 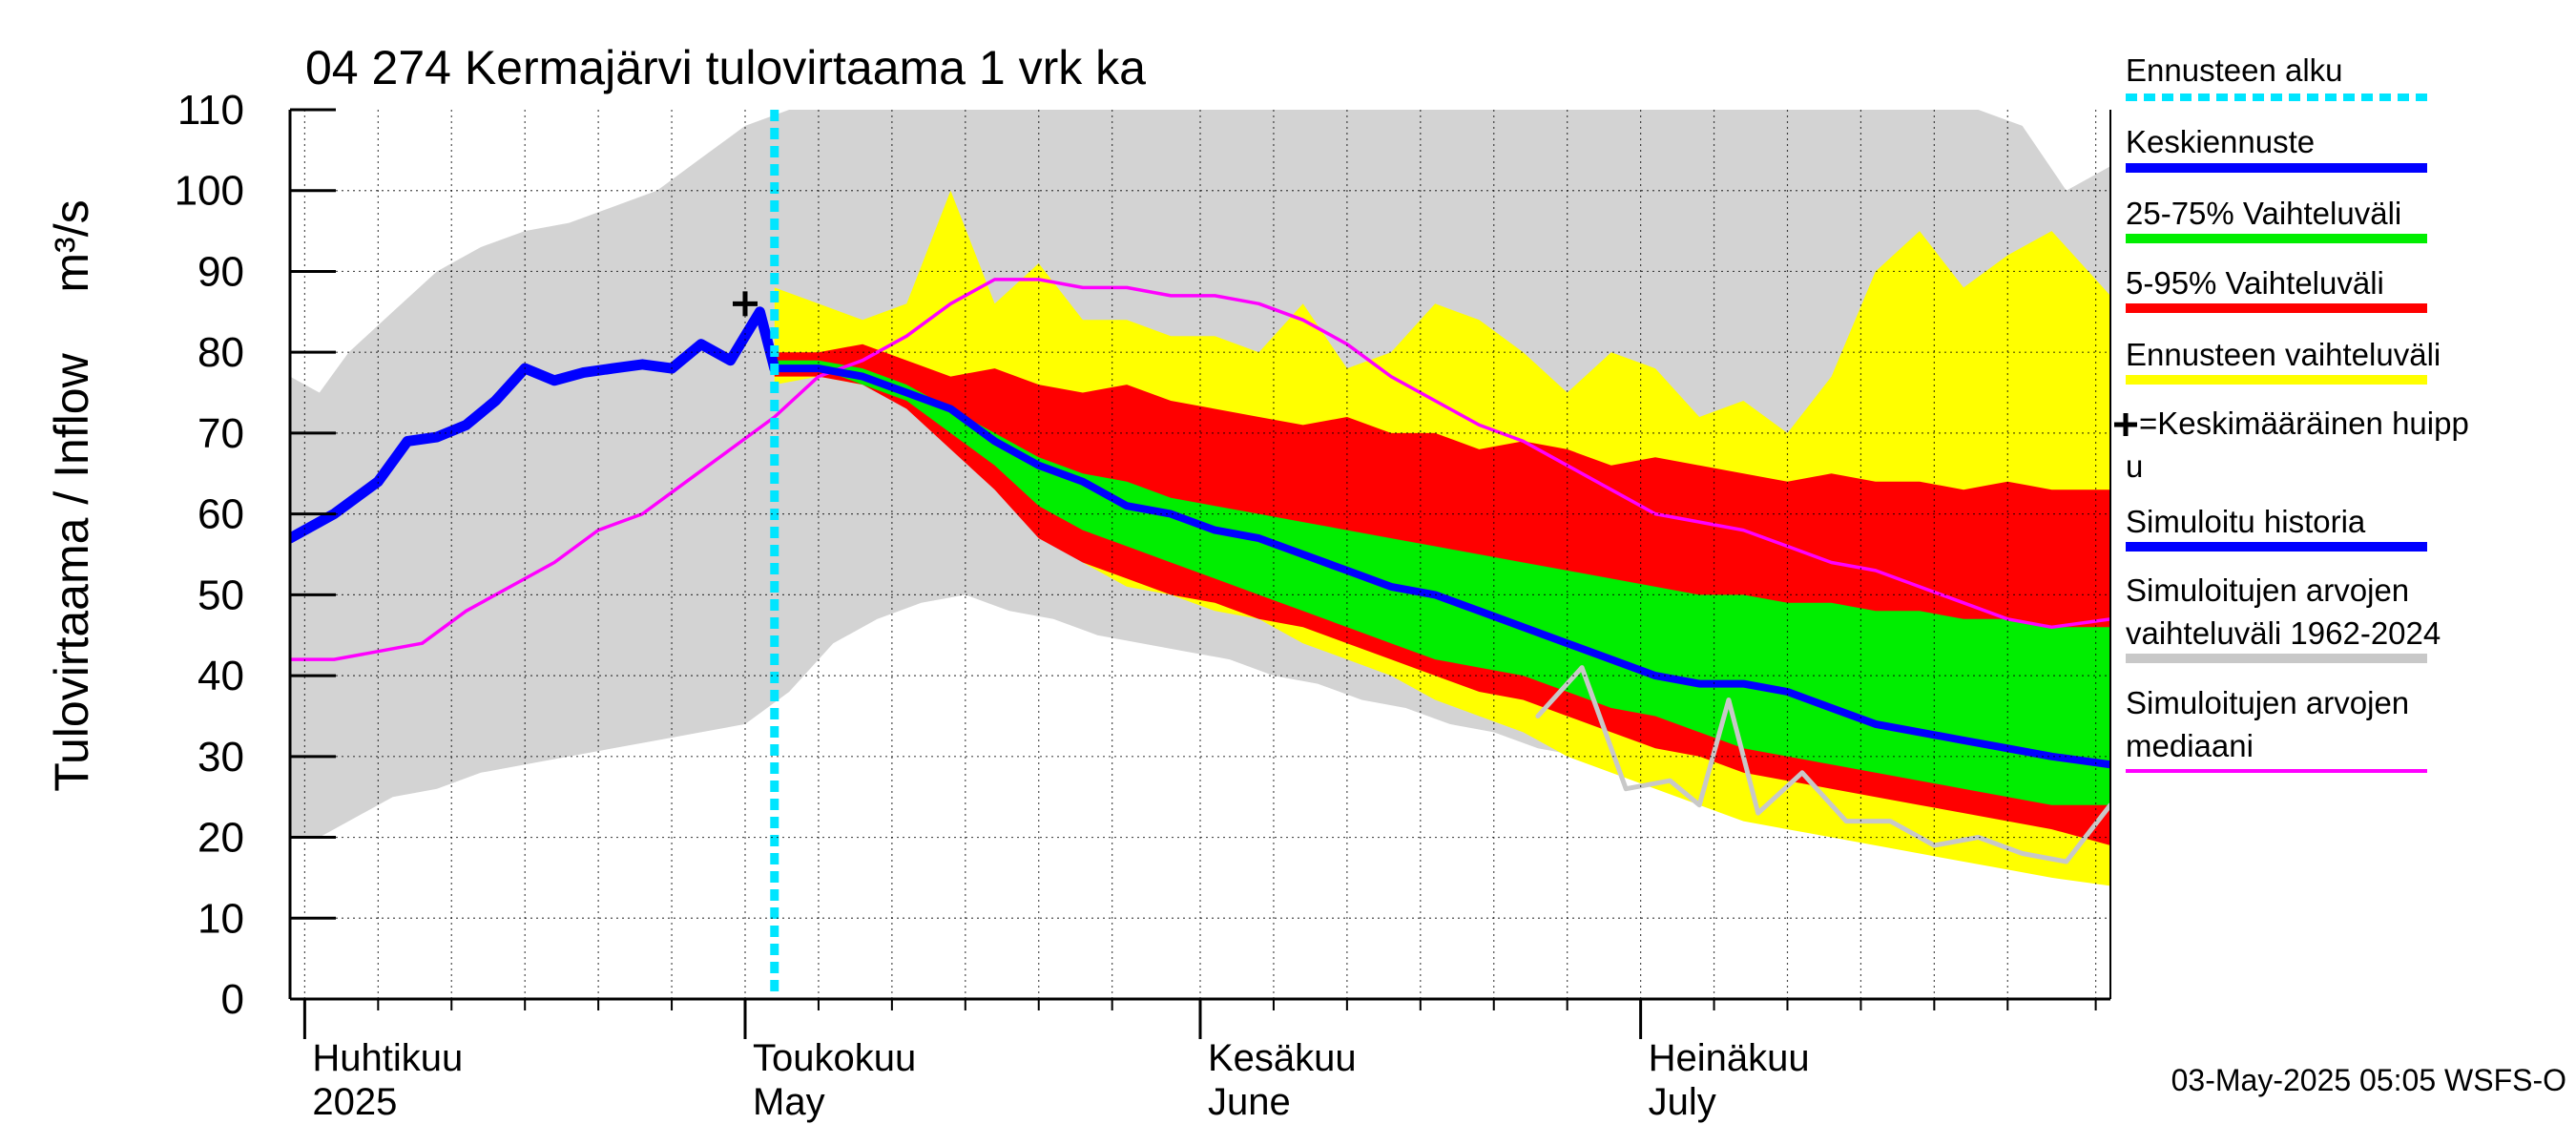 What do you see at coordinates (2291, 445) in the screenshot?
I see `legend-item: =Keskimääräinen huipp u` at bounding box center [2291, 445].